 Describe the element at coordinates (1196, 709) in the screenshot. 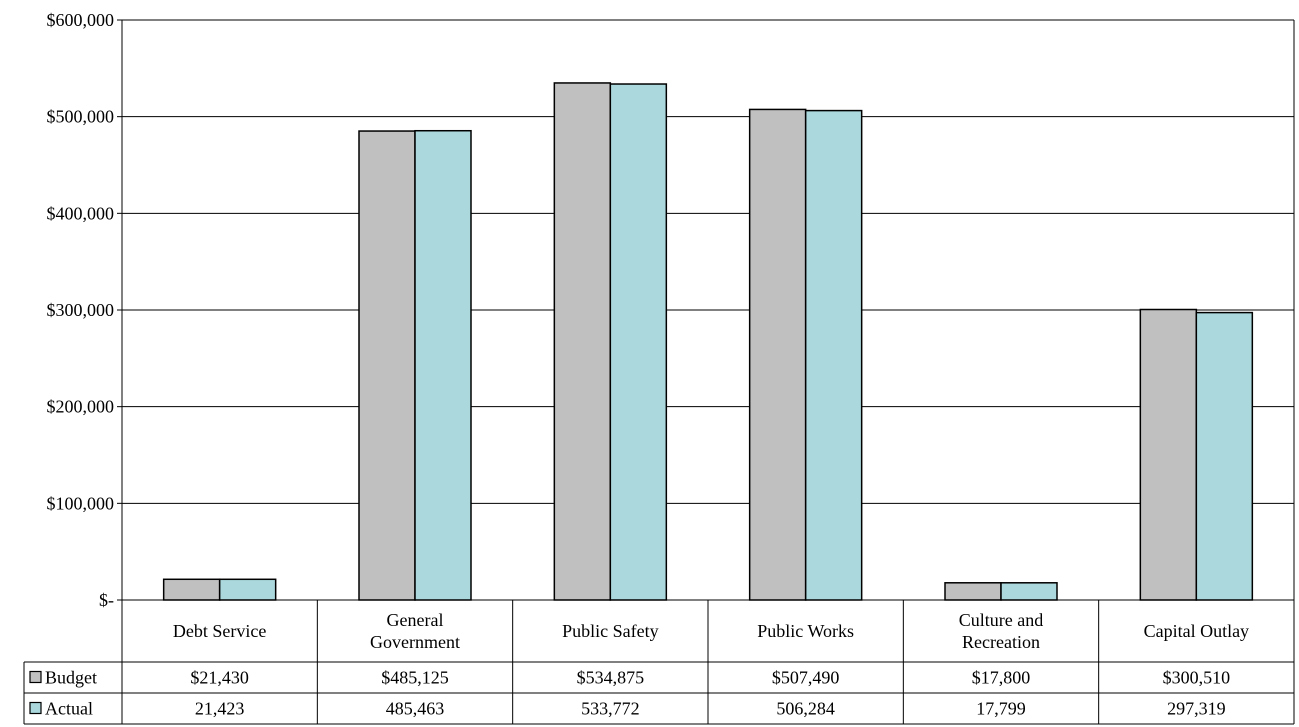

I see `data-label-actual: 297,319` at that location.